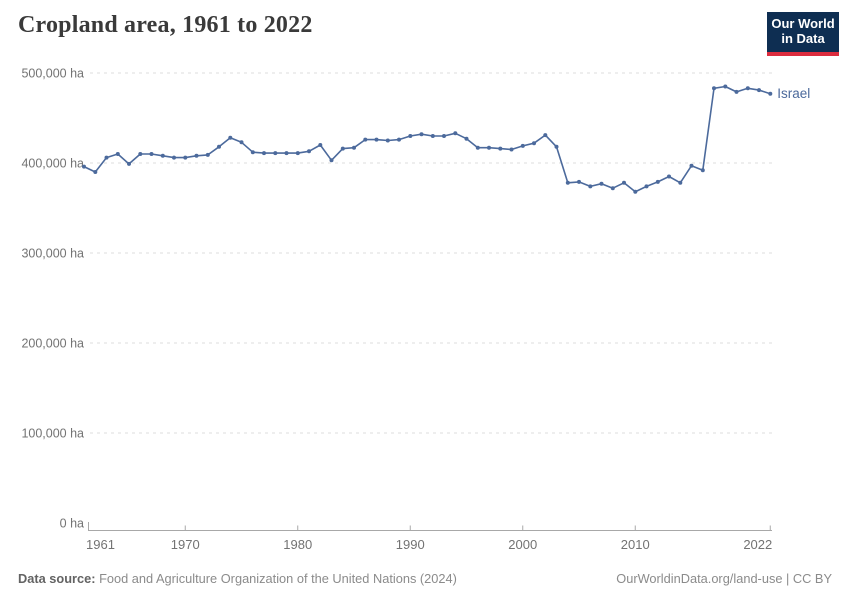 The image size is (850, 600). Describe the element at coordinates (52, 434) in the screenshot. I see `y-axis-tick-label: 100,000 ha` at that location.